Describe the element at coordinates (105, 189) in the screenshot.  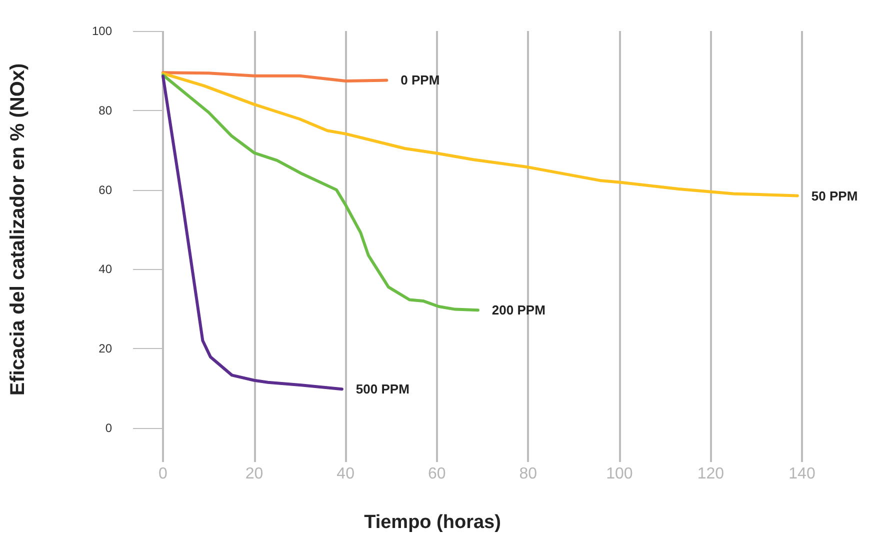
I see `y-tick-label: 60` at that location.